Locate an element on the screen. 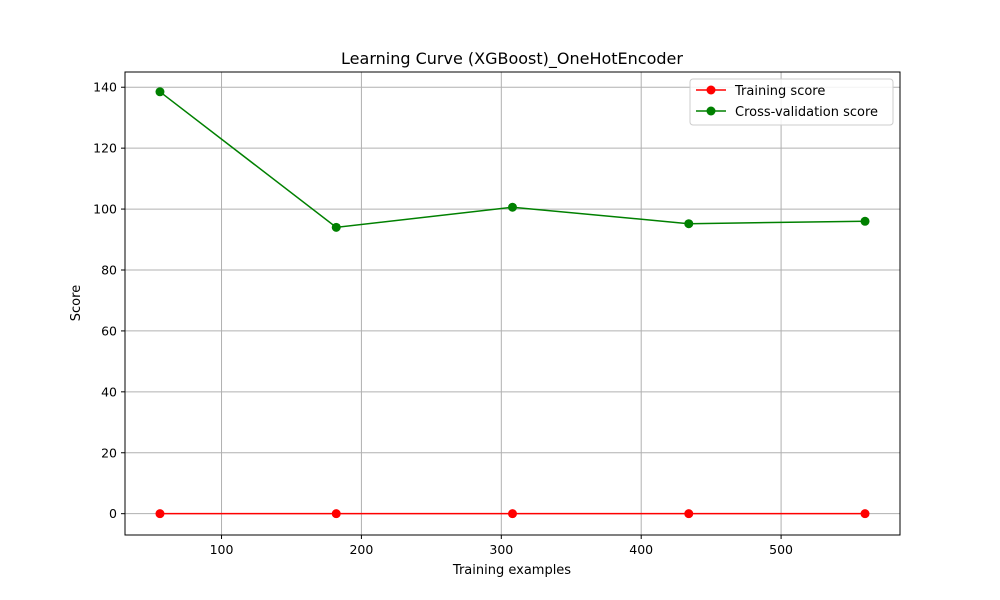 This screenshot has width=1000, height=600. y-tick-label: 140 is located at coordinates (105, 87).